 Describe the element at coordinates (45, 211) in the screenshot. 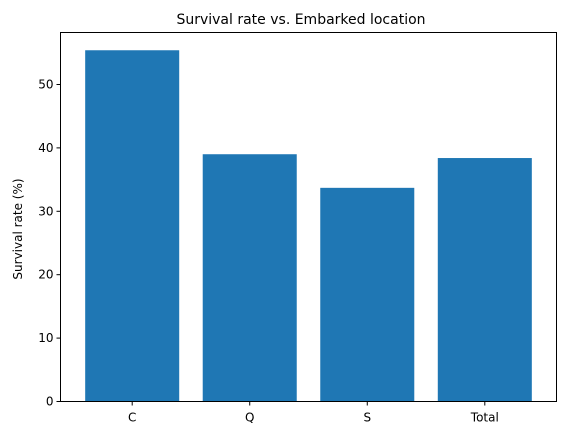

I see `y-tick-label: 30` at that location.